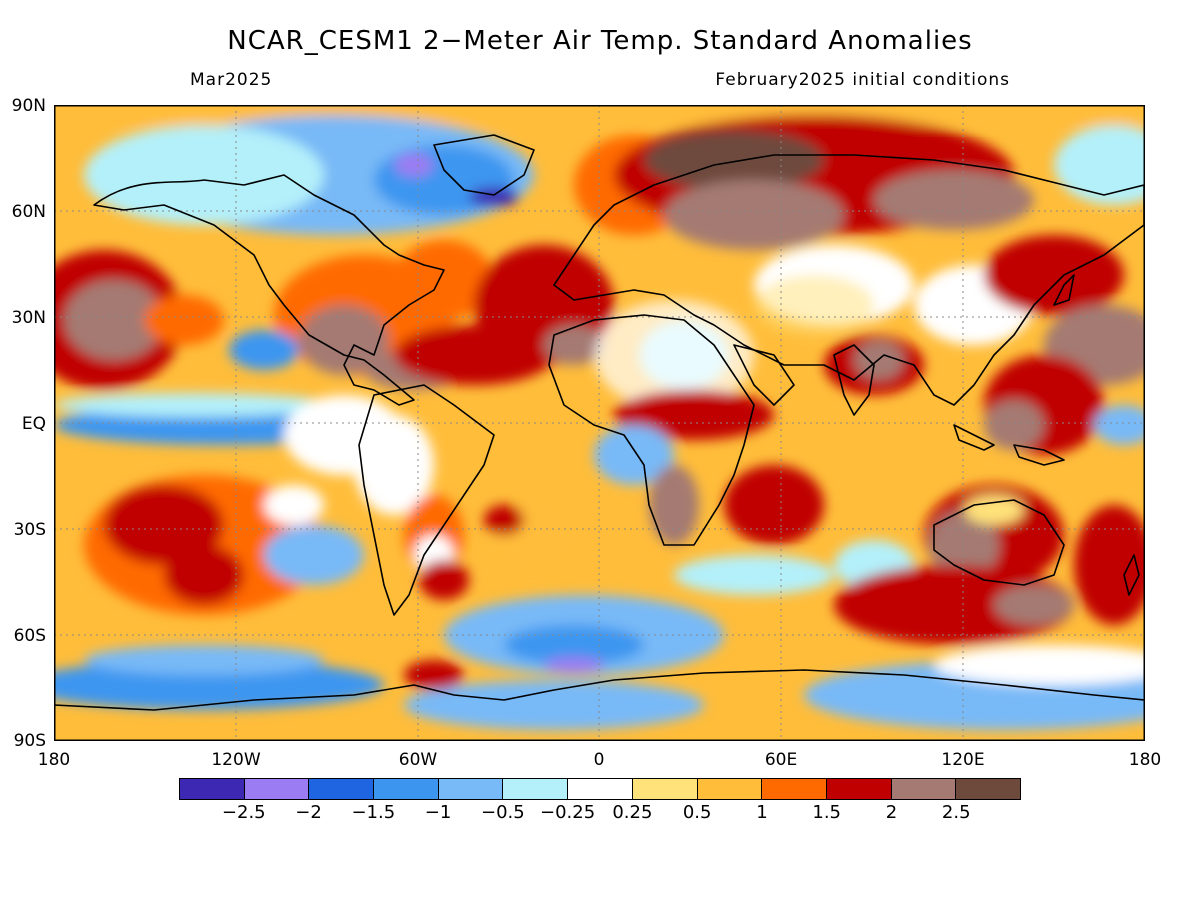 The image size is (1200, 900). I want to click on init-conditions-label: February2025 initial conditions, so click(862, 80).